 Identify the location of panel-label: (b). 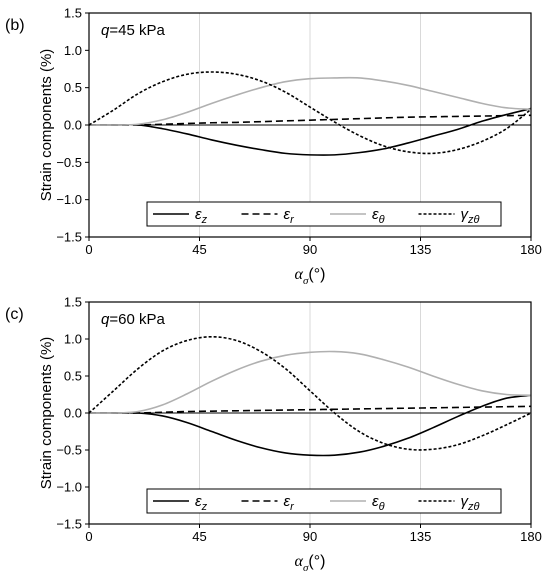
(15, 25).